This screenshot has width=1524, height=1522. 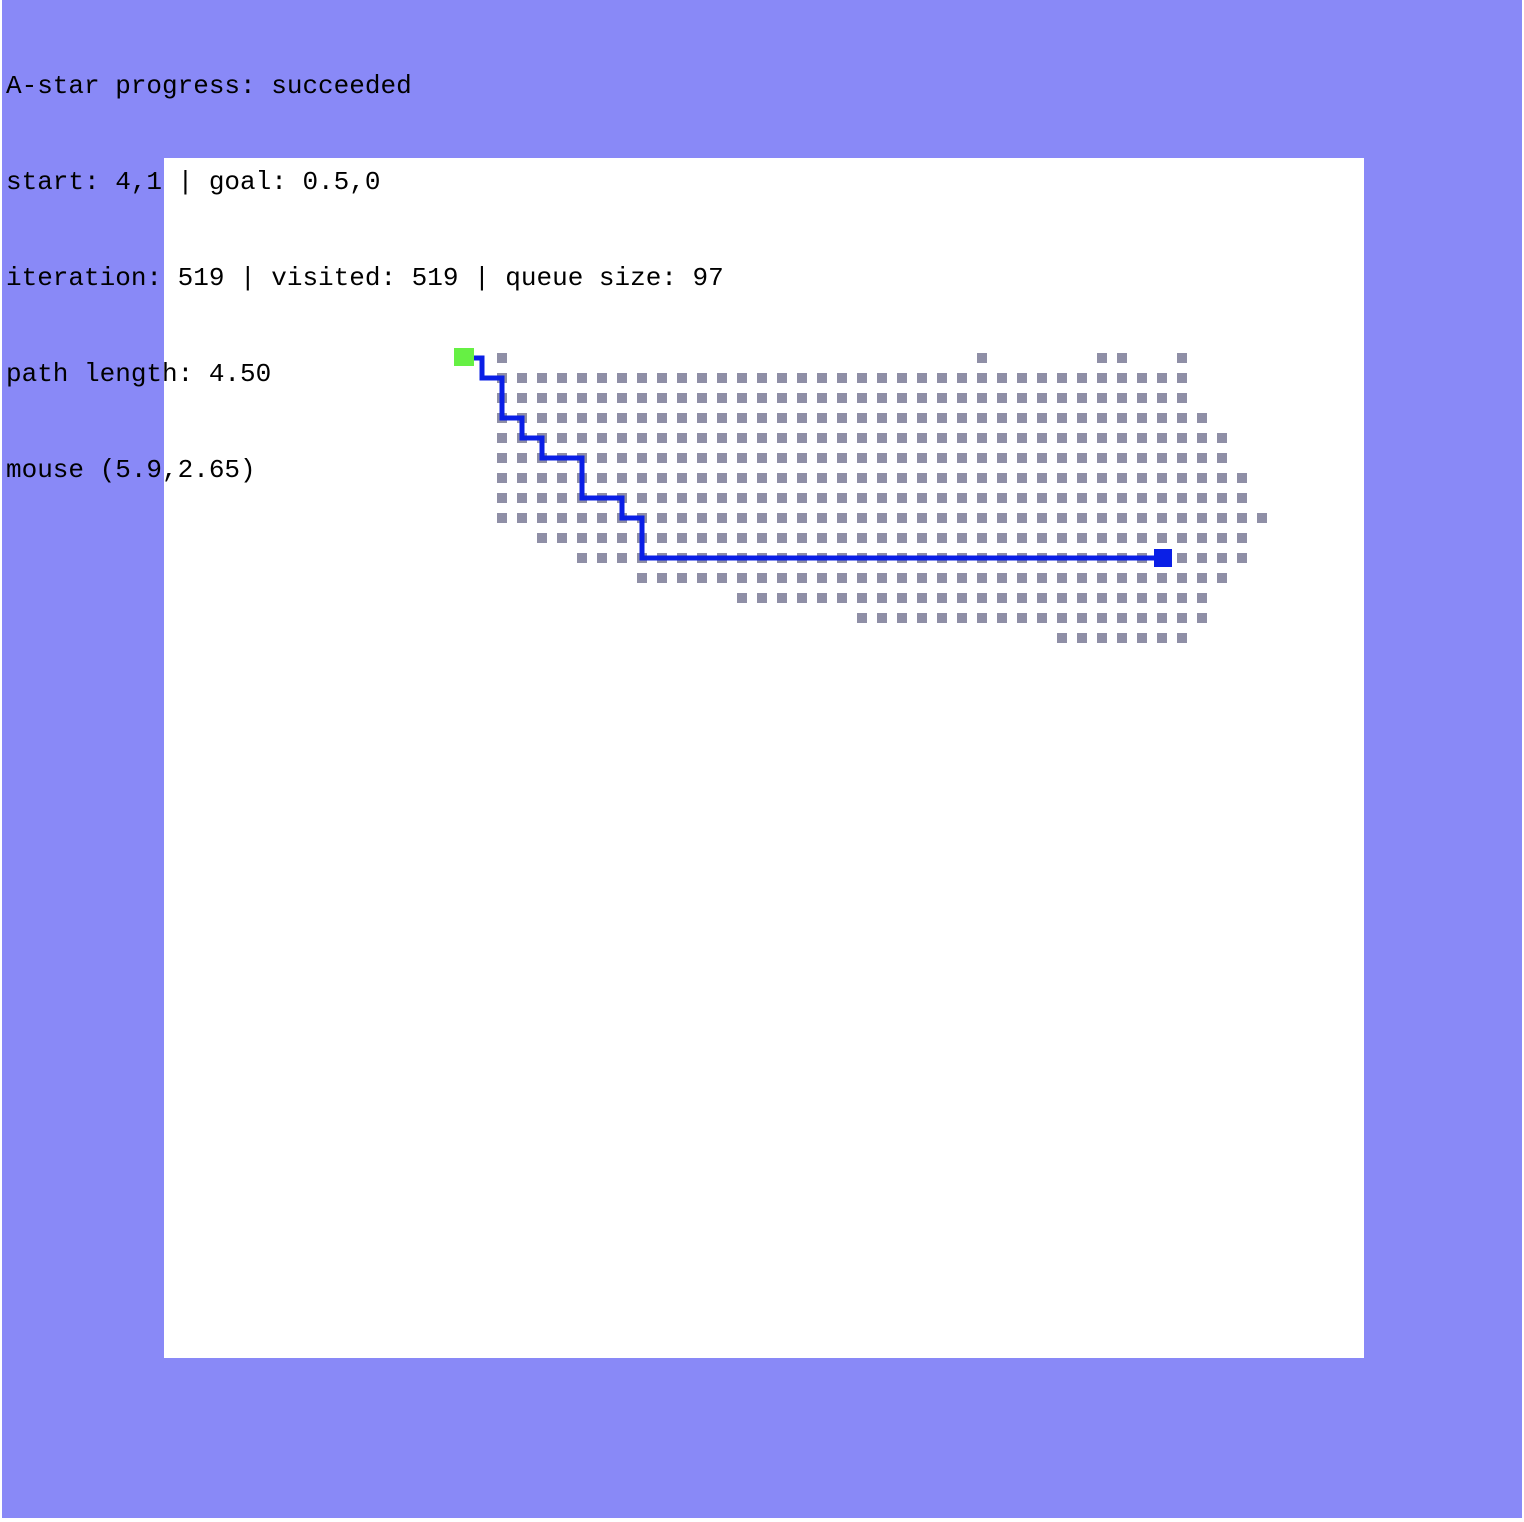 I want to click on progress-status-text: A-star progress: succeeded, so click(x=209, y=86).